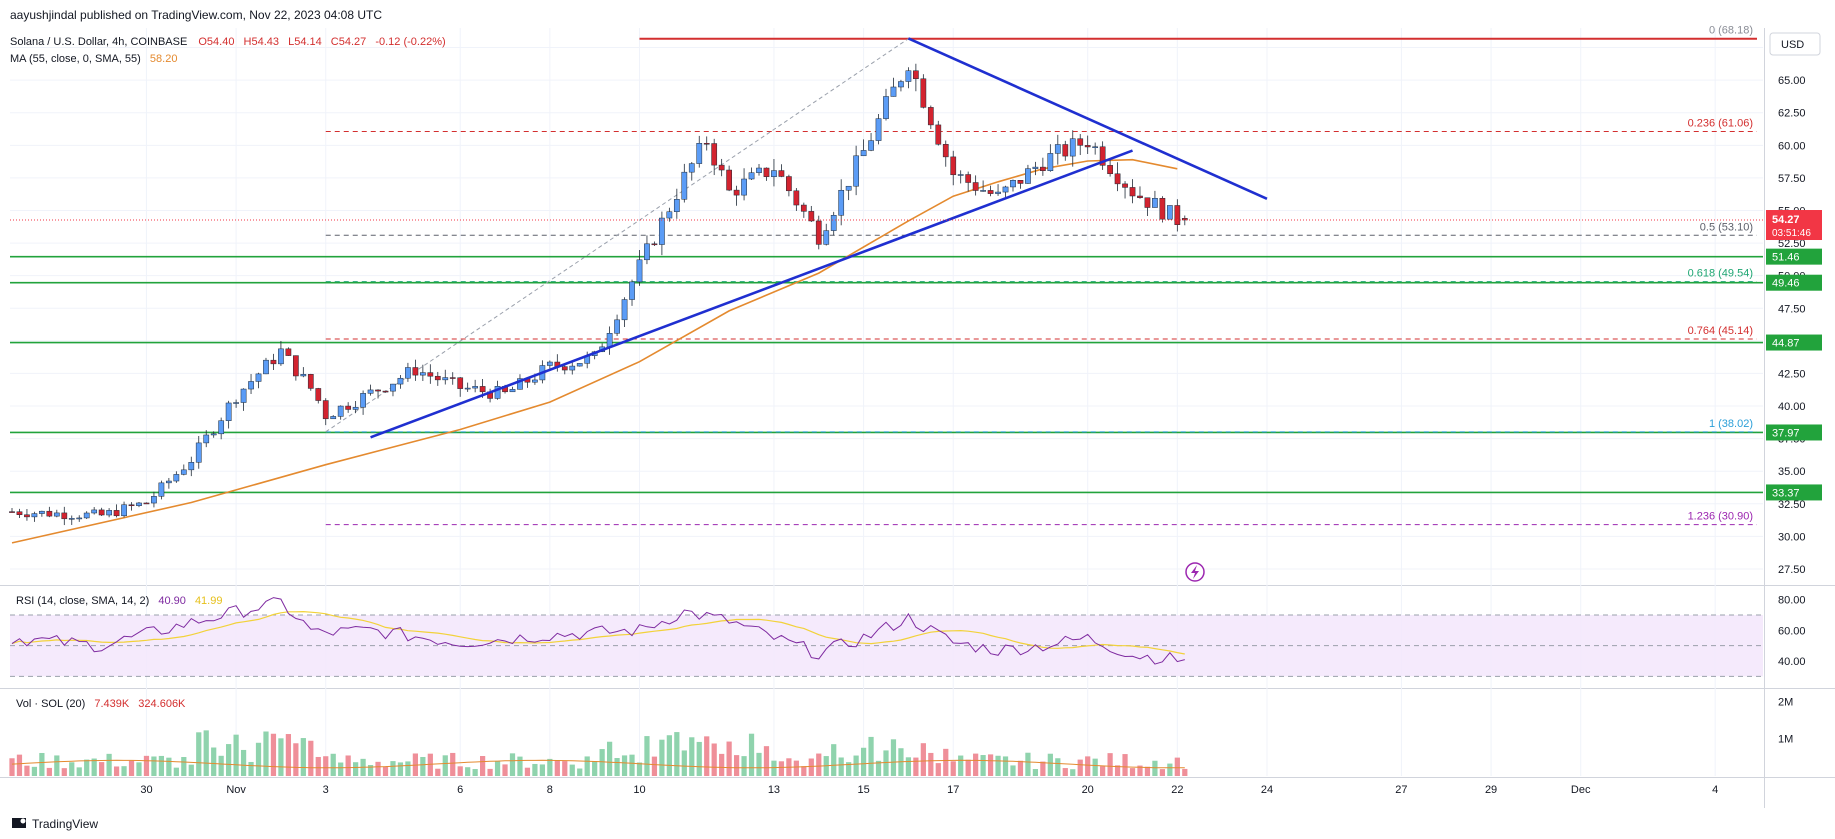 The image size is (1835, 839). Describe the element at coordinates (93, 59) in the screenshot. I see `svg-text:MA (55, close, 0, SMA, 55): MA (55, close, 0, SMA, 55) 58.20` at that location.